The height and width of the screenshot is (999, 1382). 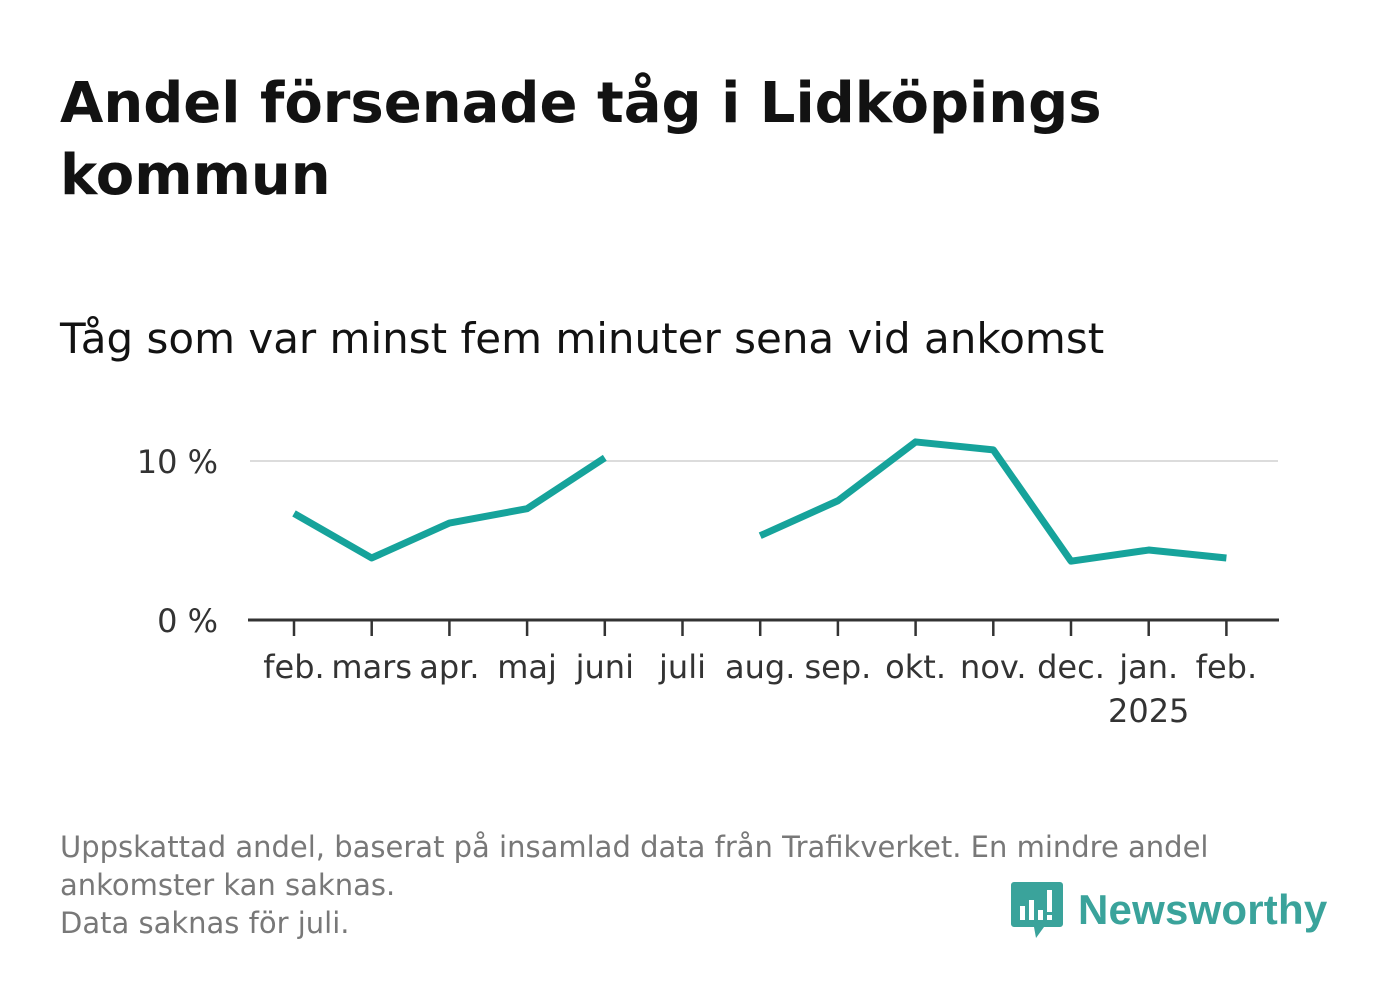 I want to click on x-tick-label: dec., so click(x=1071, y=667).